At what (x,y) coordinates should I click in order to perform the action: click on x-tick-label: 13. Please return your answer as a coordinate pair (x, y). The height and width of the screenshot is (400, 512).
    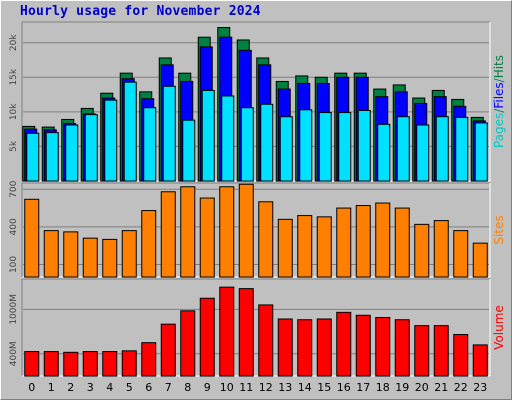
    Looking at the image, I should click on (285, 387).